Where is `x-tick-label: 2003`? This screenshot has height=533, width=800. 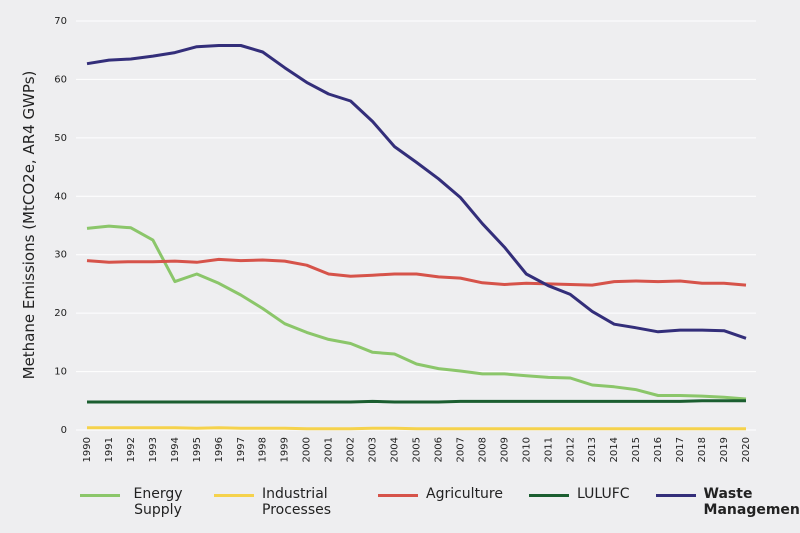
x-tick-label: 2003 is located at coordinates (373, 449).